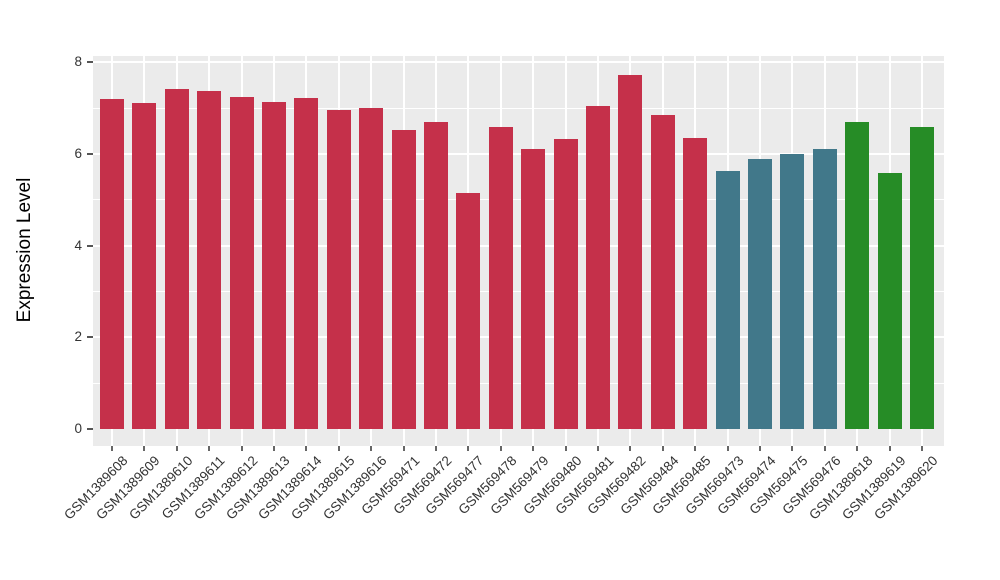 The height and width of the screenshot is (580, 1000). I want to click on y-tick-label: 8, so click(78, 62).